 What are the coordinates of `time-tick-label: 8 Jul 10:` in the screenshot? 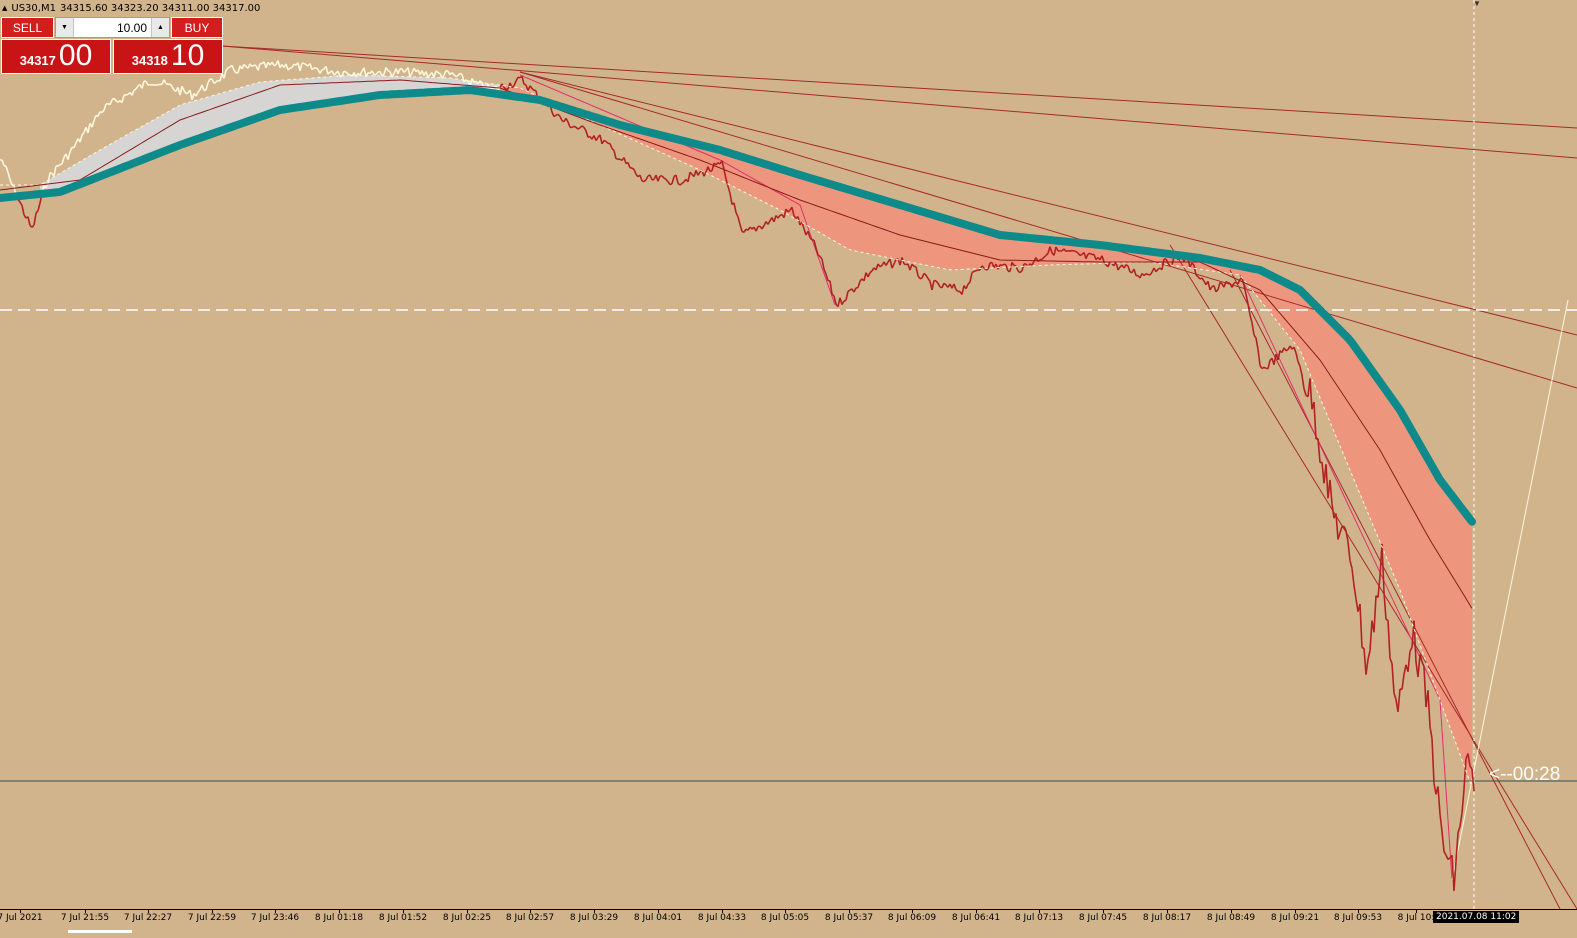 It's located at (1416, 918).